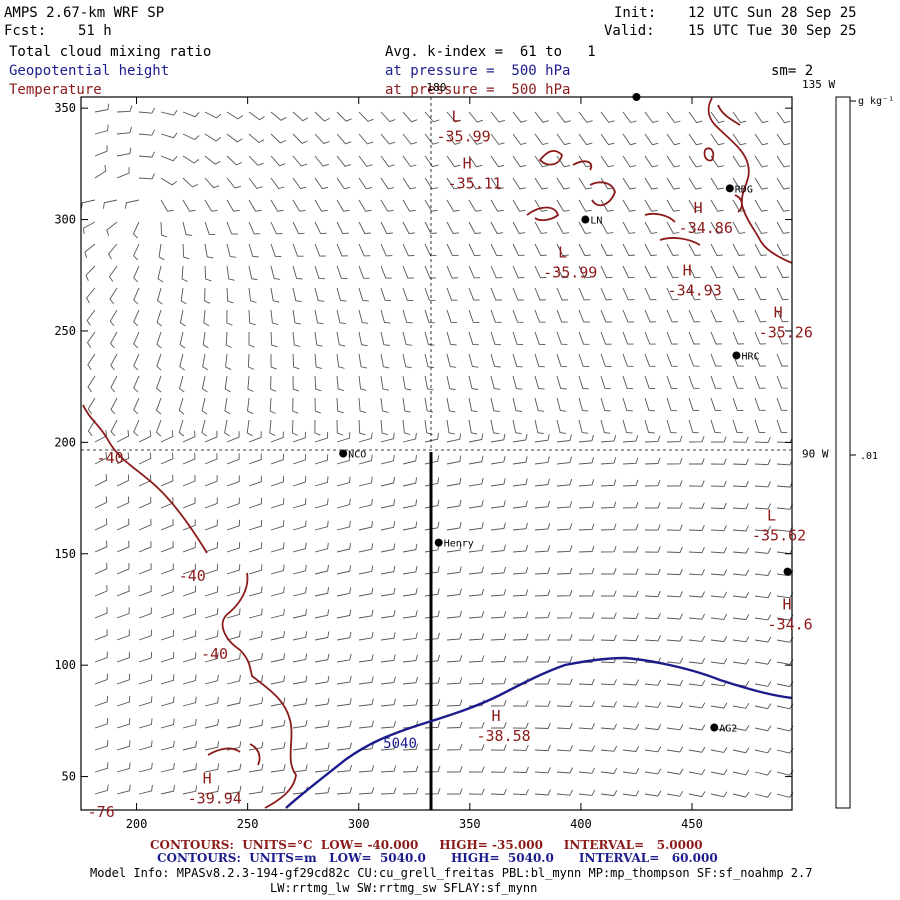  Describe the element at coordinates (65, 554) in the screenshot. I see `y-tick-label: 150` at that location.